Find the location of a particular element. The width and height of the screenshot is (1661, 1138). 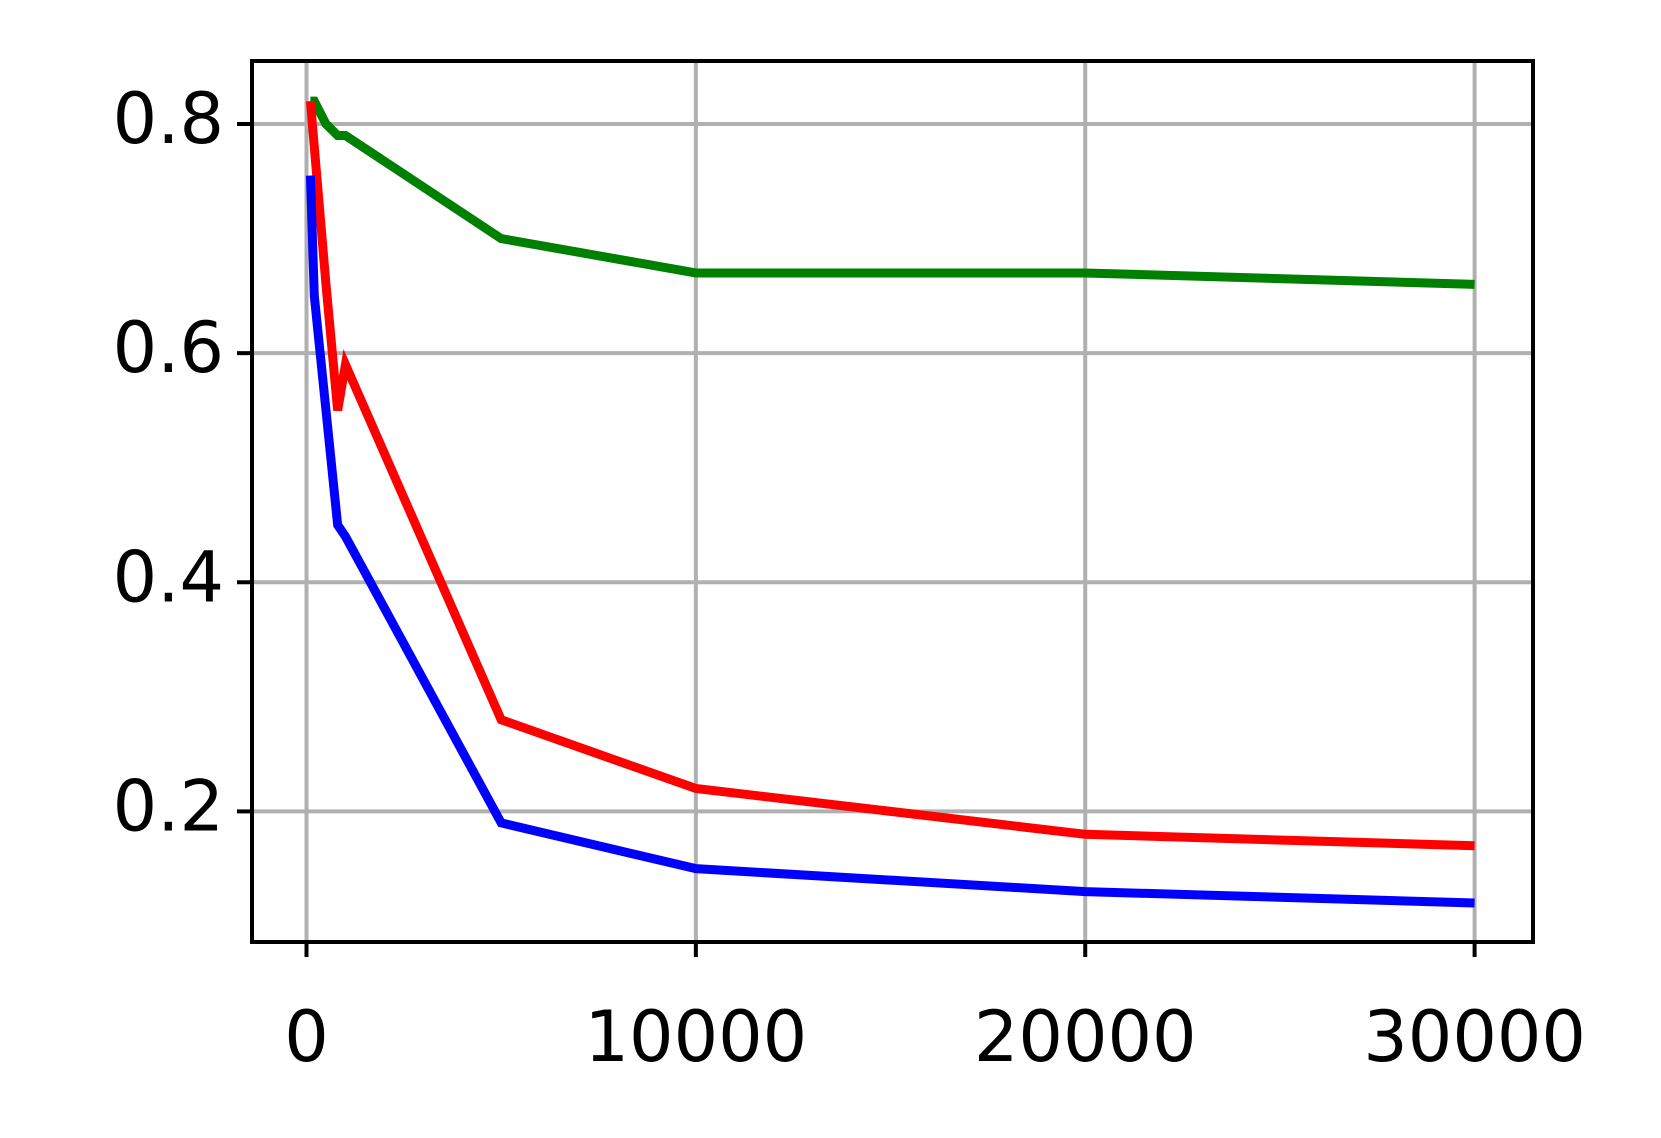

x-tick-label: 20000 is located at coordinates (1085, 1037).